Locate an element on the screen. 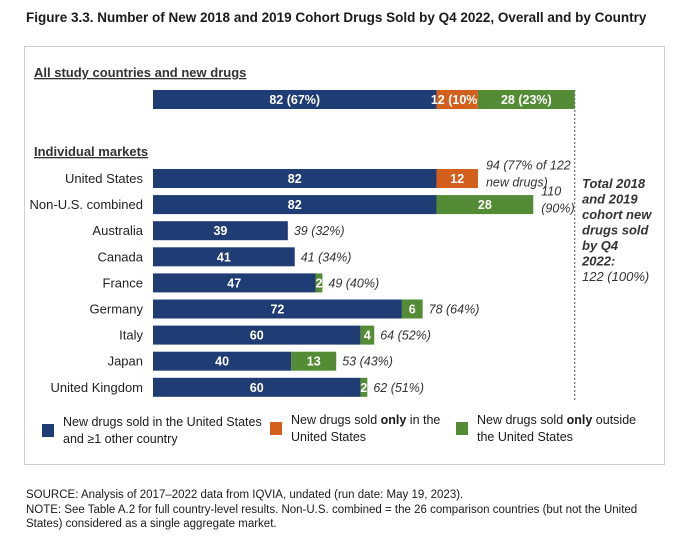 Image resolution: width=693 pixels, height=542 pixels. overall-section-heading: All study countries and new drugs is located at coordinates (140, 72).